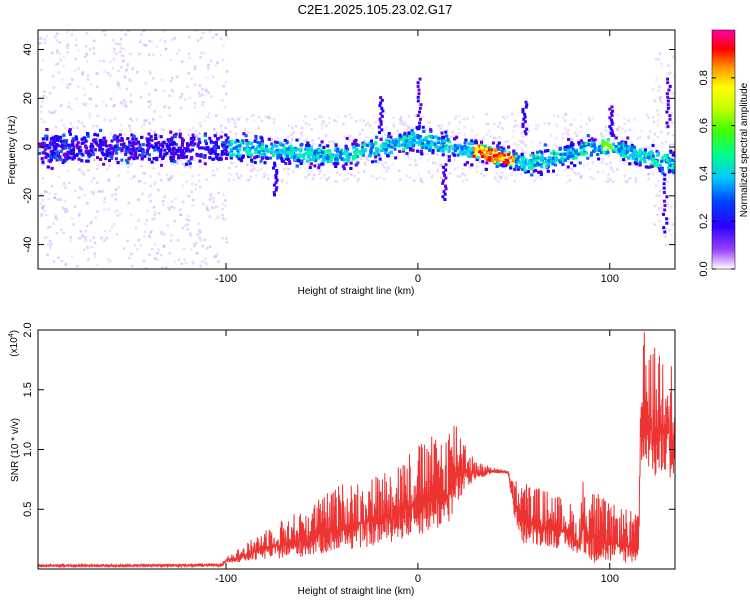  I want to click on spectrogram-ytick-label: 40, so click(28, 49).